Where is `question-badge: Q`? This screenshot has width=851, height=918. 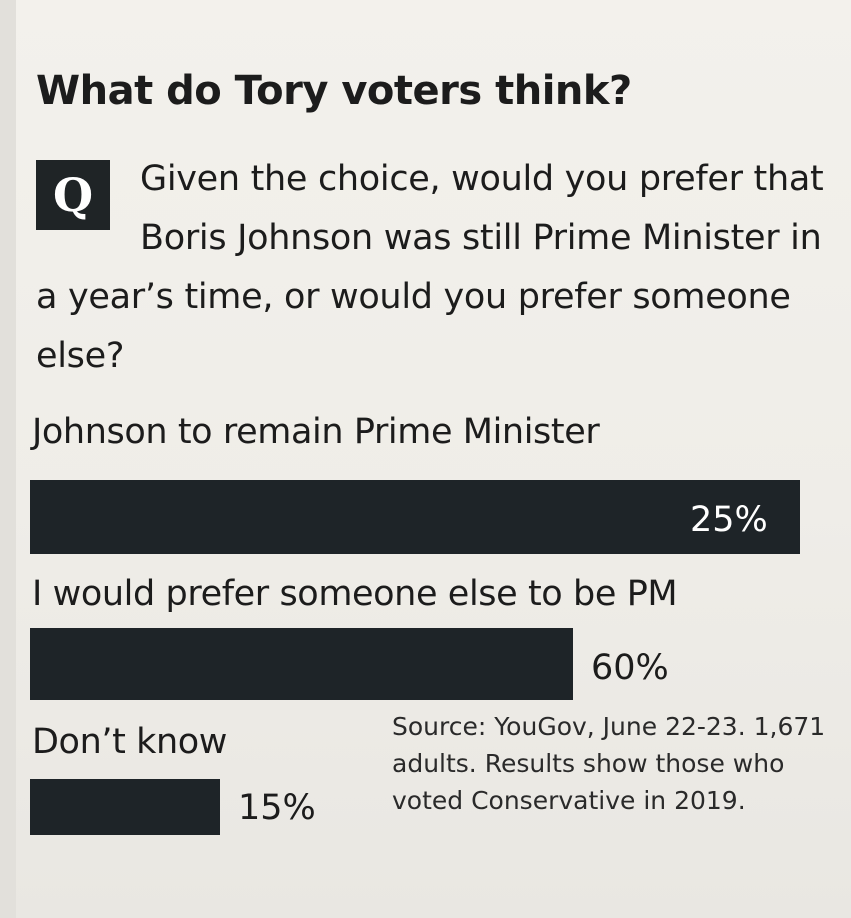
question-badge: Q is located at coordinates (73, 195).